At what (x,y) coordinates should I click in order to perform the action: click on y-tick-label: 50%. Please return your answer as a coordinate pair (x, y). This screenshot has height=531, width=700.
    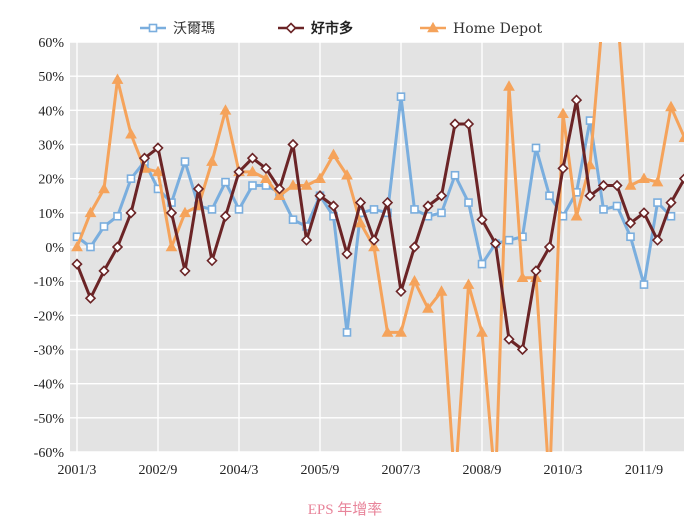
    Looking at the image, I should click on (51, 77).